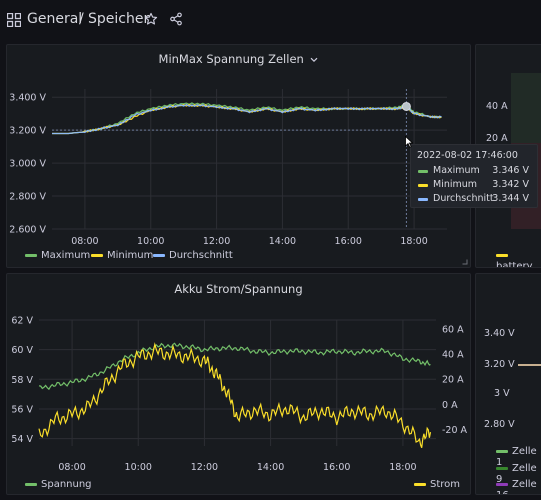 This screenshot has height=500, width=541. I want to click on y-tick: 40 A, so click(497, 106).